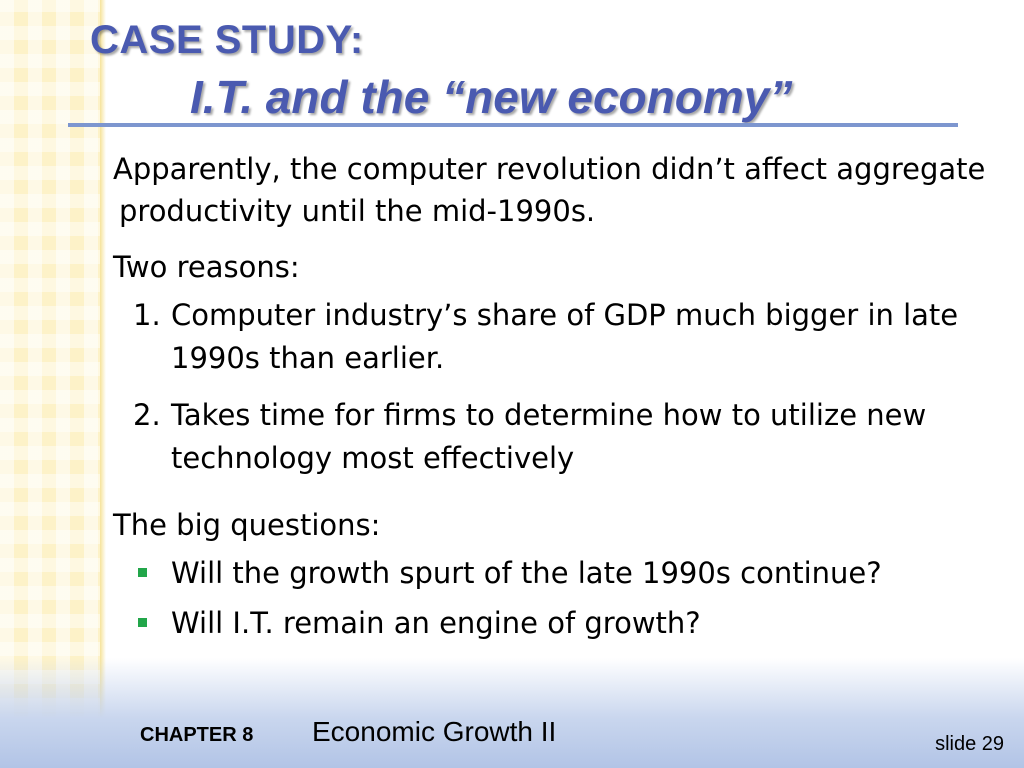 This screenshot has height=768, width=1024. I want to click on question-item: Will I.T. remain an engine of growth?, so click(553, 623).